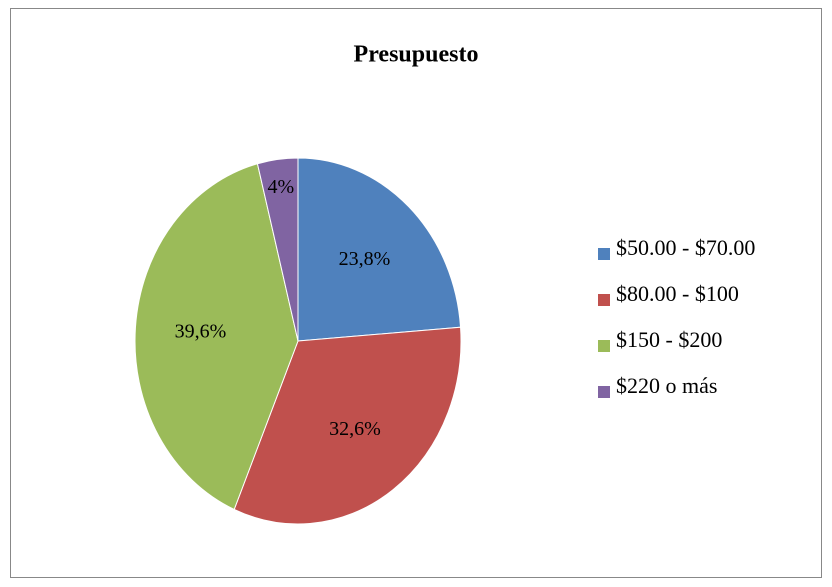 Image resolution: width=832 pixels, height=587 pixels. I want to click on legend-entry: $50.00 - $70.00, so click(693, 247).